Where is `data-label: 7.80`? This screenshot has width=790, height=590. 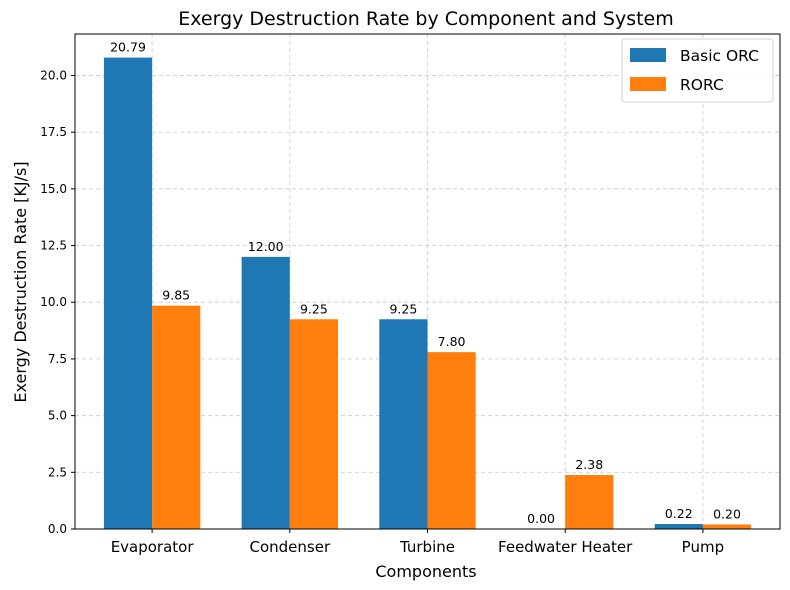
data-label: 7.80 is located at coordinates (452, 341).